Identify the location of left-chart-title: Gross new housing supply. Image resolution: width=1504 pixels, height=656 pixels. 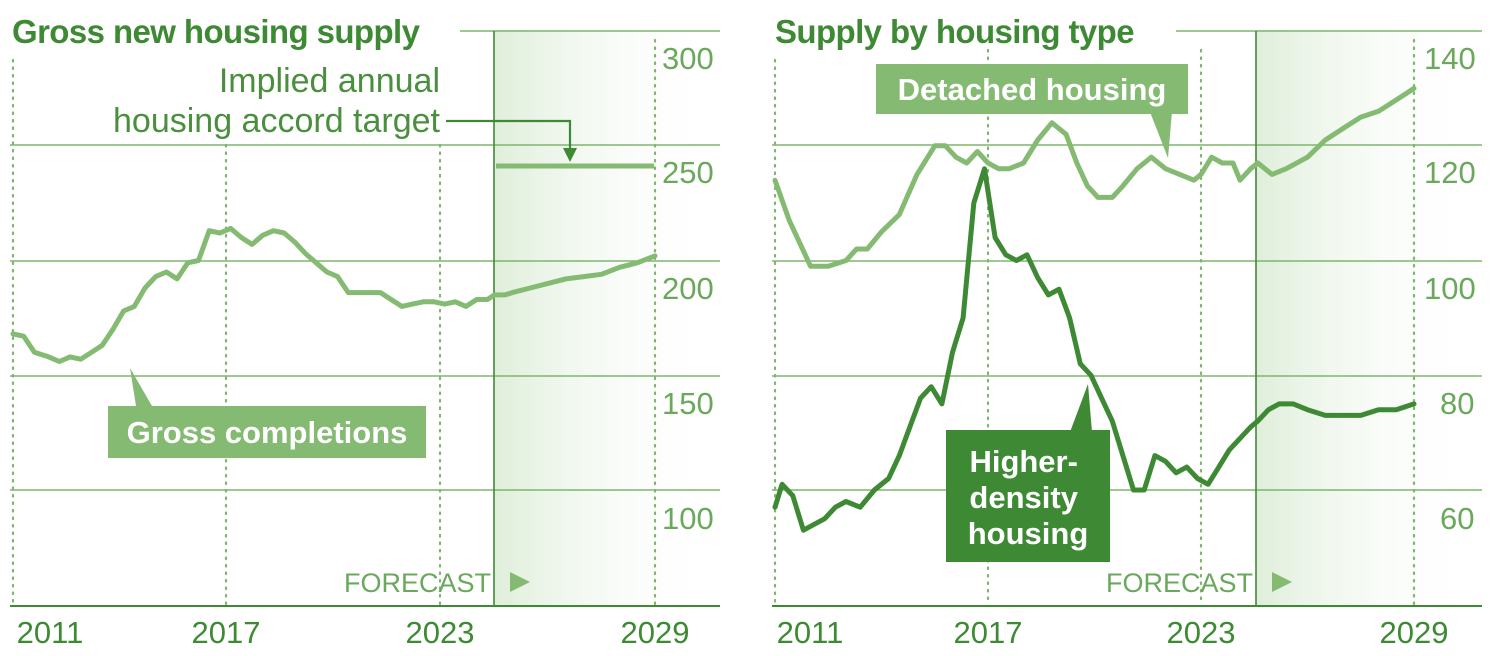
(216, 31).